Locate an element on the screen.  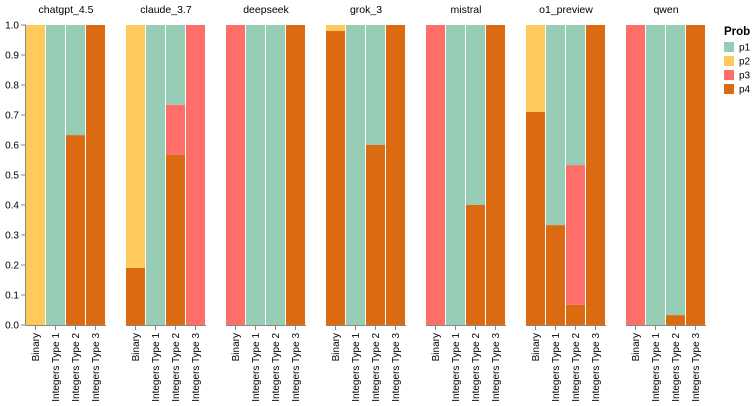
y-tick-label: 0.7 is located at coordinates (12, 116).